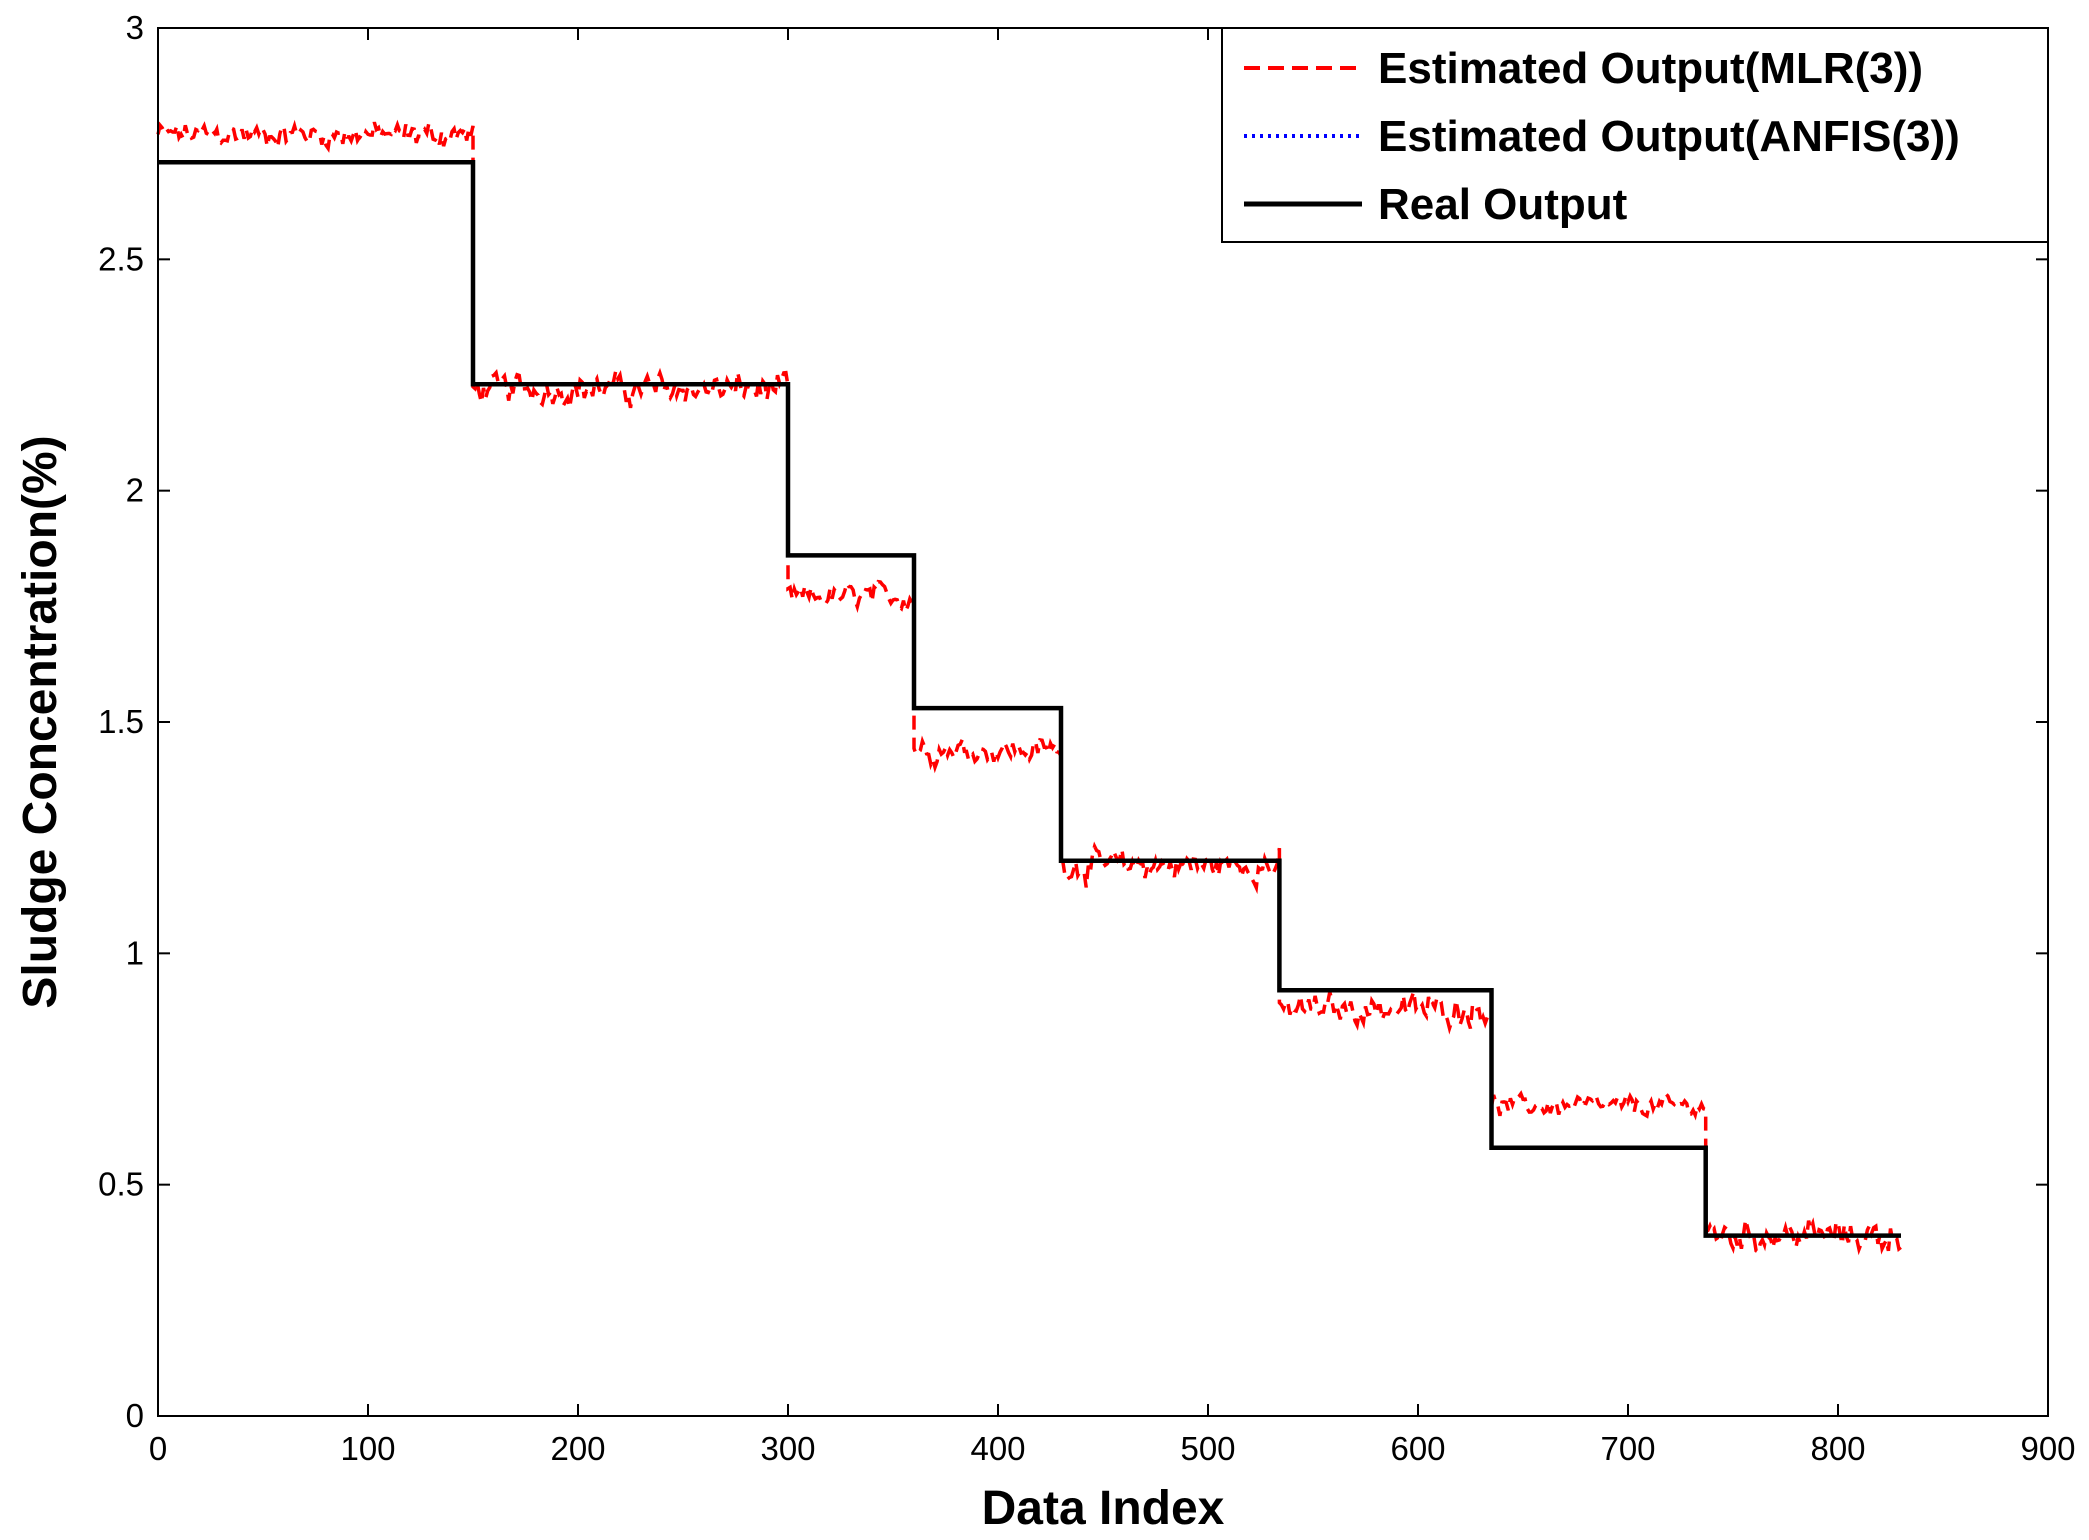 This screenshot has height=1540, width=2089. What do you see at coordinates (135, 490) in the screenshot?
I see `y-tick-label: 2` at bounding box center [135, 490].